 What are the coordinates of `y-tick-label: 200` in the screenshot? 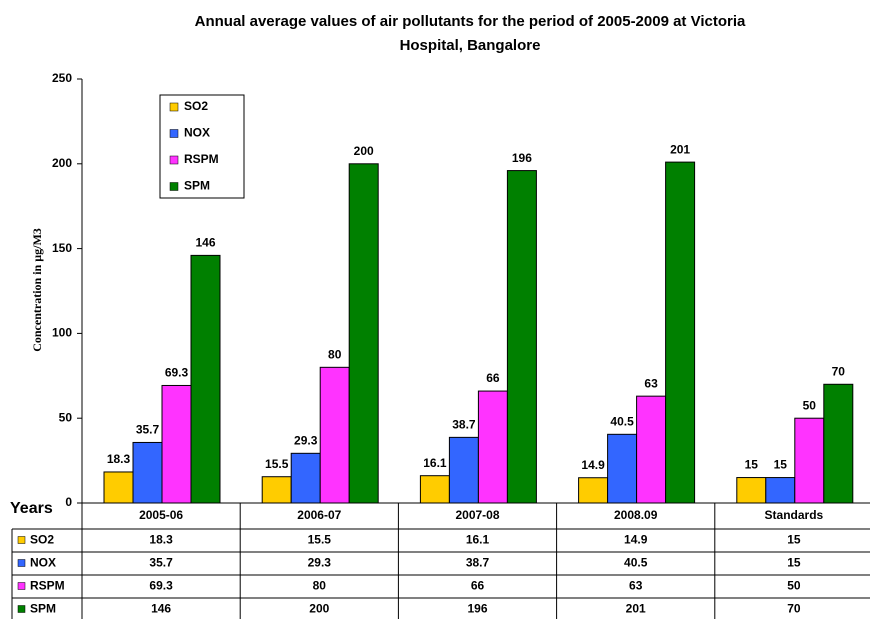 It's located at (62, 163).